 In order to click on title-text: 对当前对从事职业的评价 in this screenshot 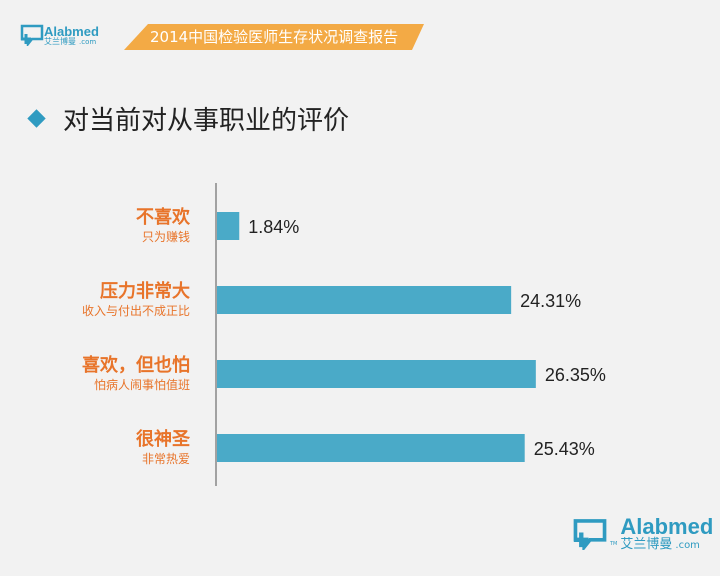, I will do `click(206, 121)`.